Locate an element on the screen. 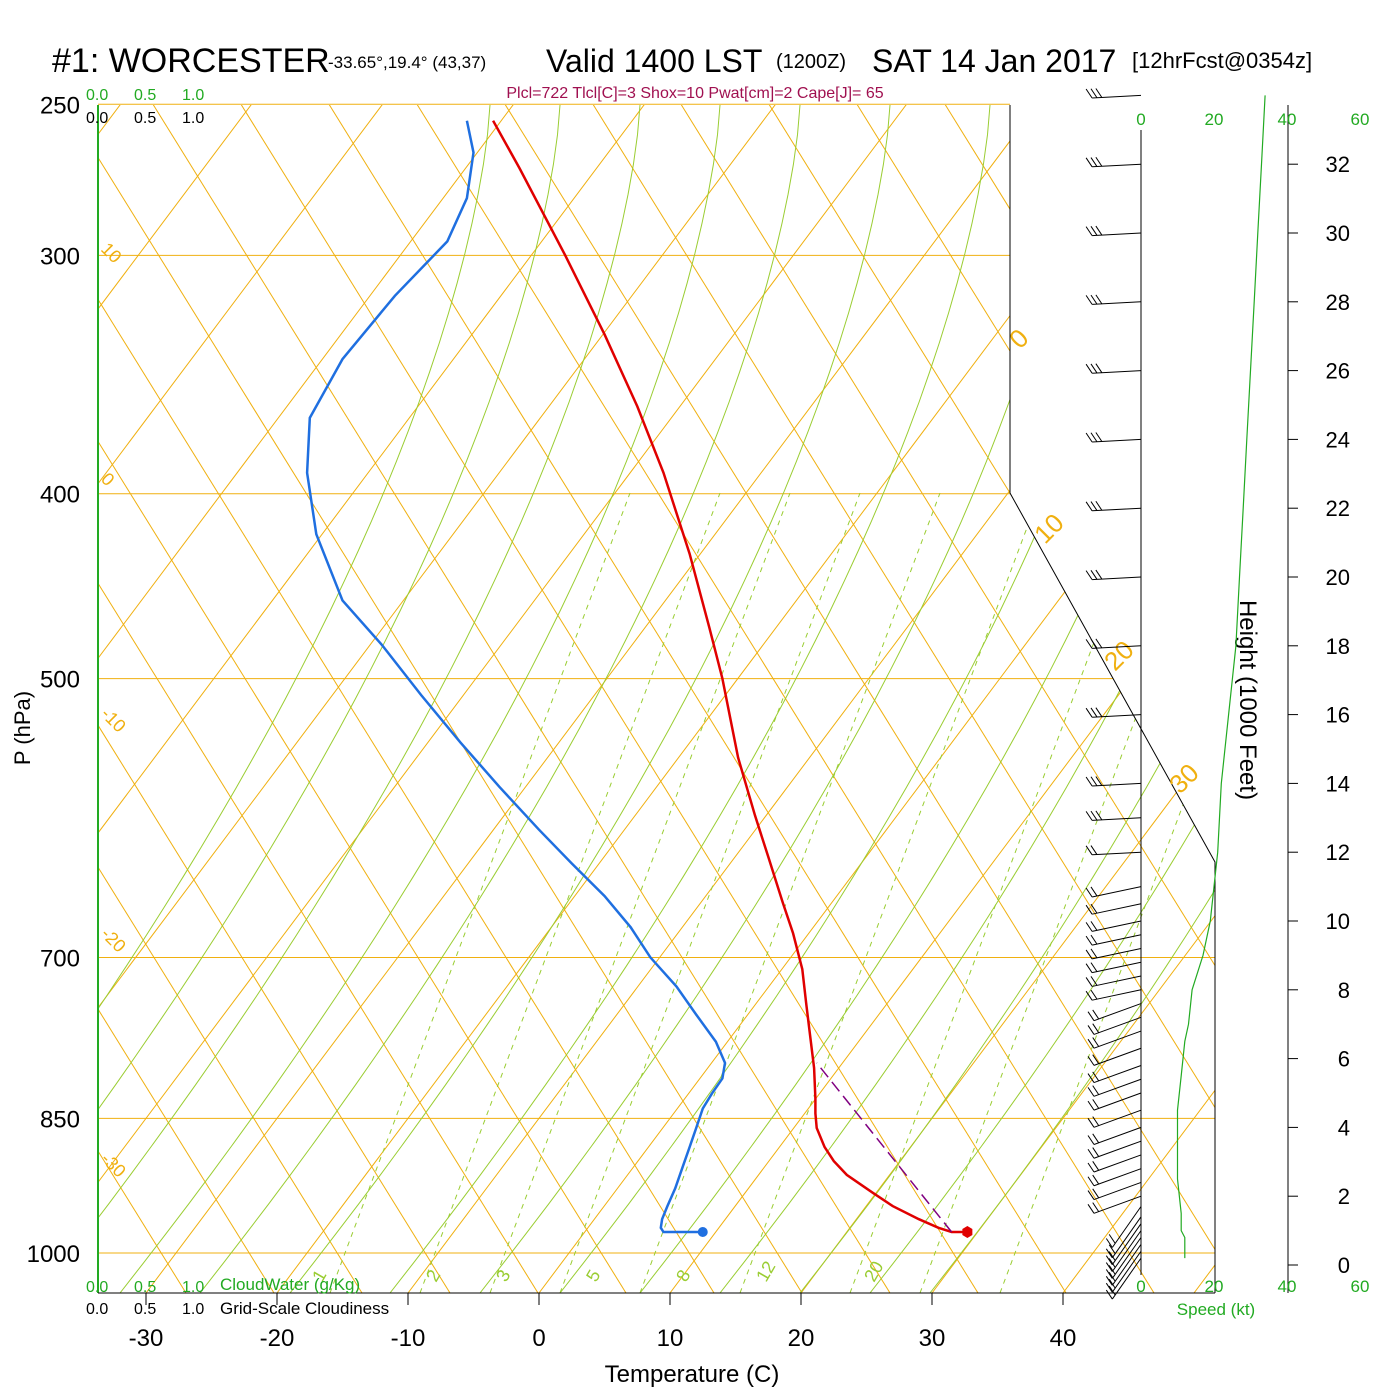  height-tick-label: 10 is located at coordinates (1338, 921).